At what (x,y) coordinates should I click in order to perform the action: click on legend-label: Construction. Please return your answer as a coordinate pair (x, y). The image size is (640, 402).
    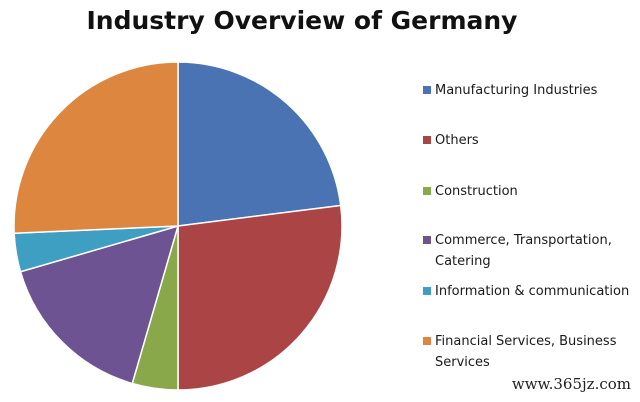
    Looking at the image, I should click on (476, 191).